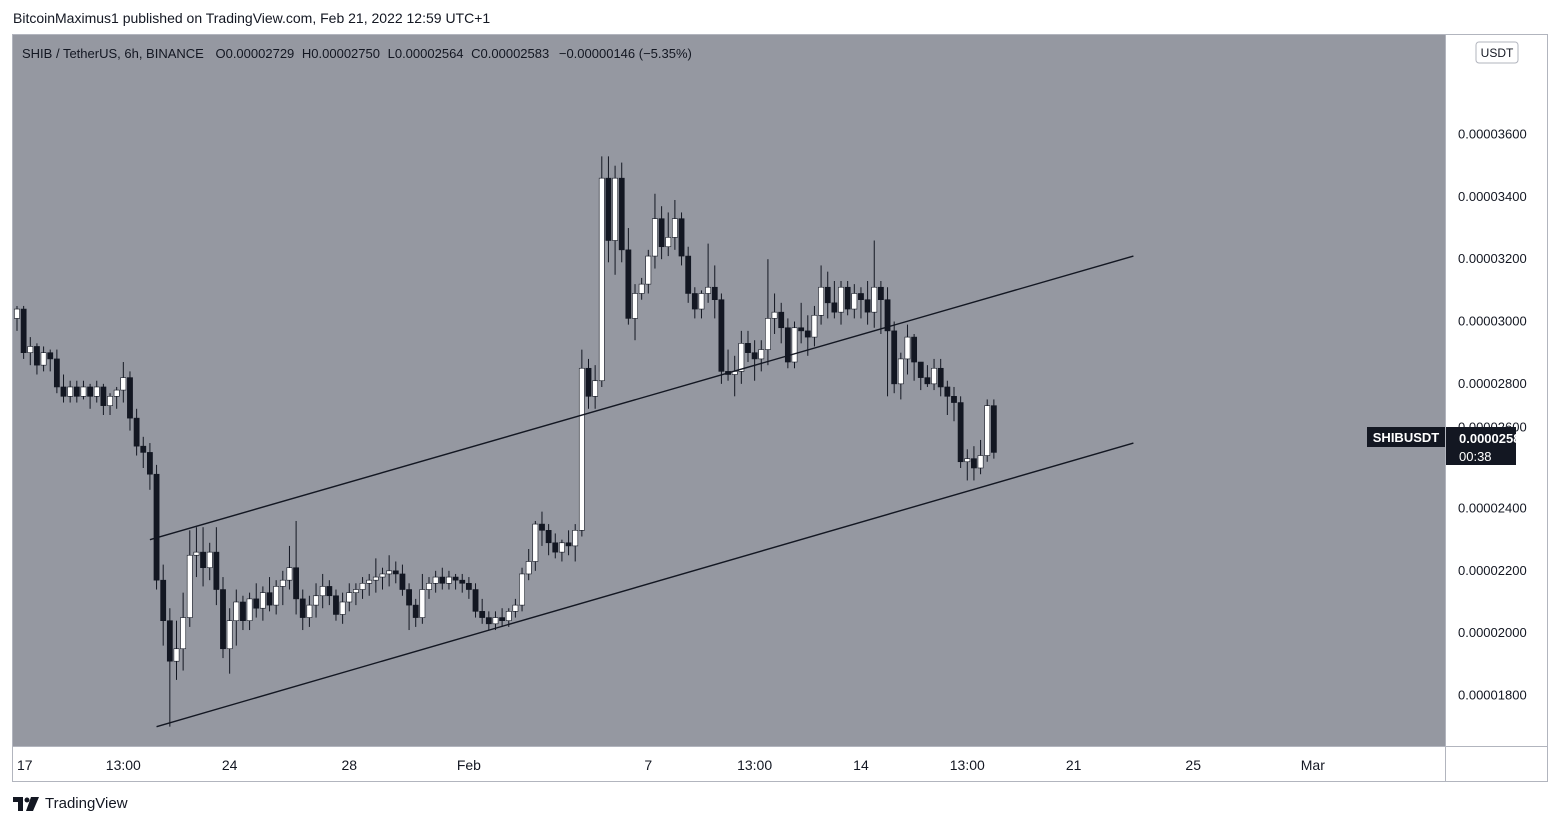 This screenshot has width=1561, height=826. I want to click on legend-change: −0.00000146 (−5.35%), so click(625, 53).